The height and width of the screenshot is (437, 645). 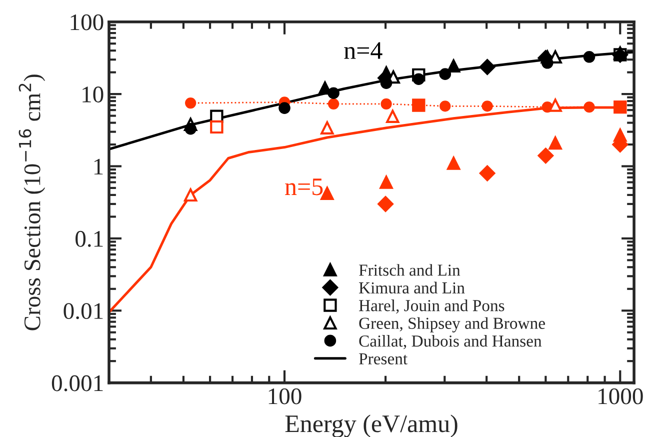 What do you see at coordinates (452, 324) in the screenshot?
I see `legend-label: Green, Shipsey and Browne` at bounding box center [452, 324].